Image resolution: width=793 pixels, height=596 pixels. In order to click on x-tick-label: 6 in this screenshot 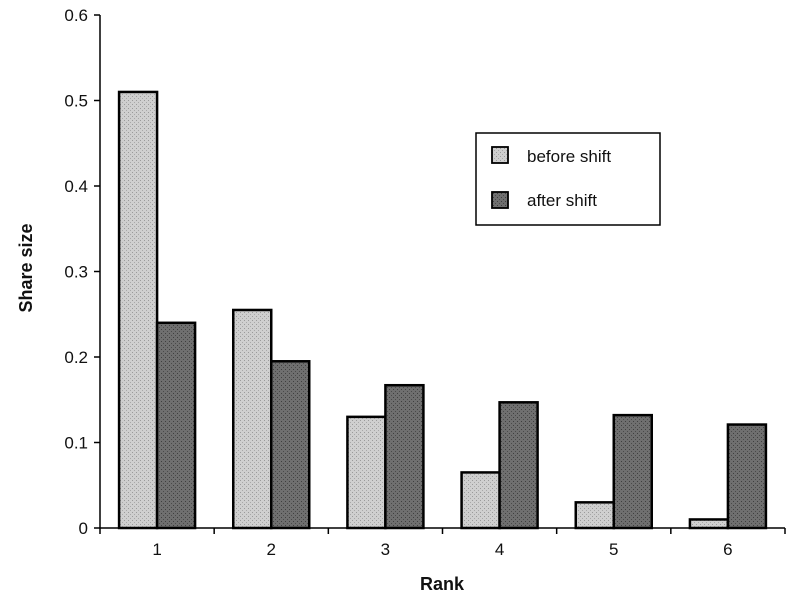, I will do `click(727, 549)`.